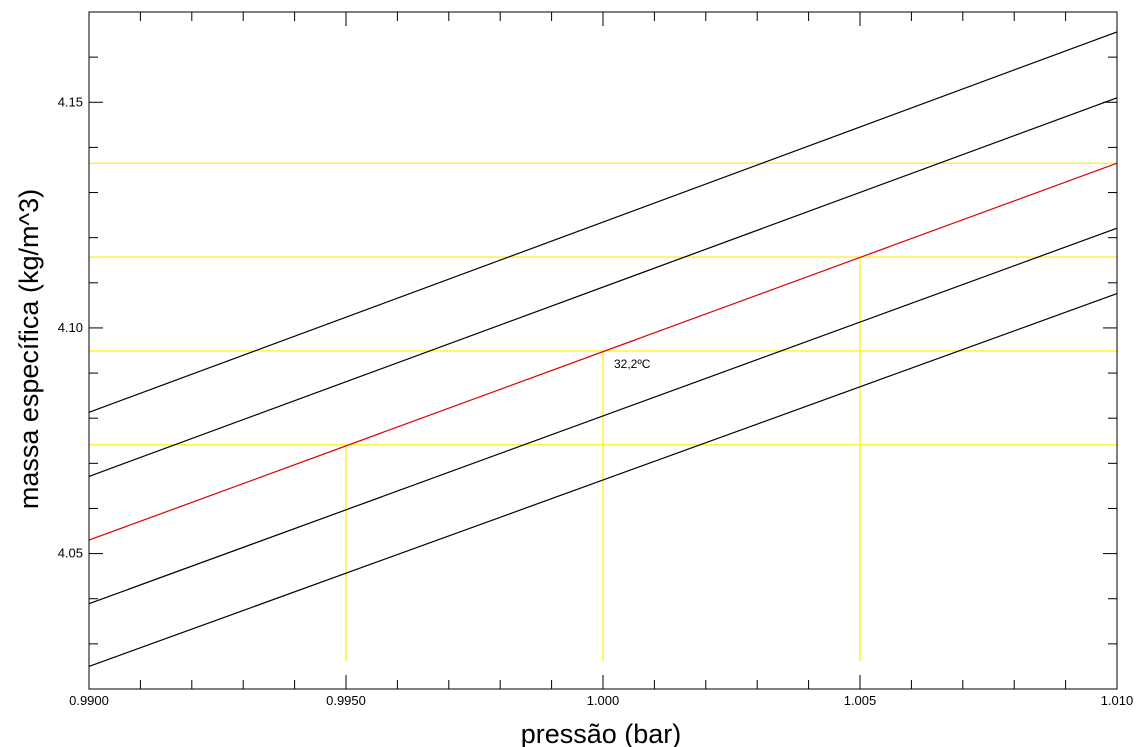  I want to click on y-tick-label: 4.10, so click(70, 327).